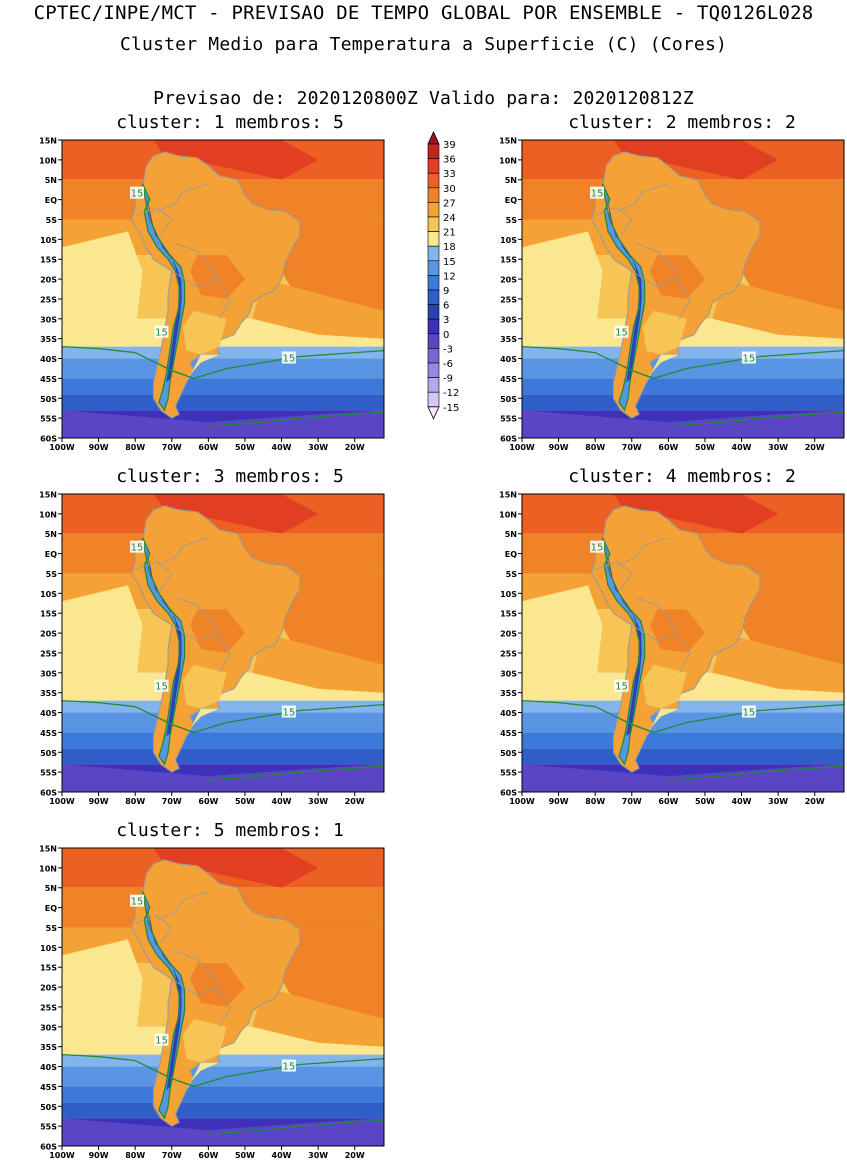 The image size is (847, 1160). I want to click on colorbar-tick-label: 27, so click(449, 203).